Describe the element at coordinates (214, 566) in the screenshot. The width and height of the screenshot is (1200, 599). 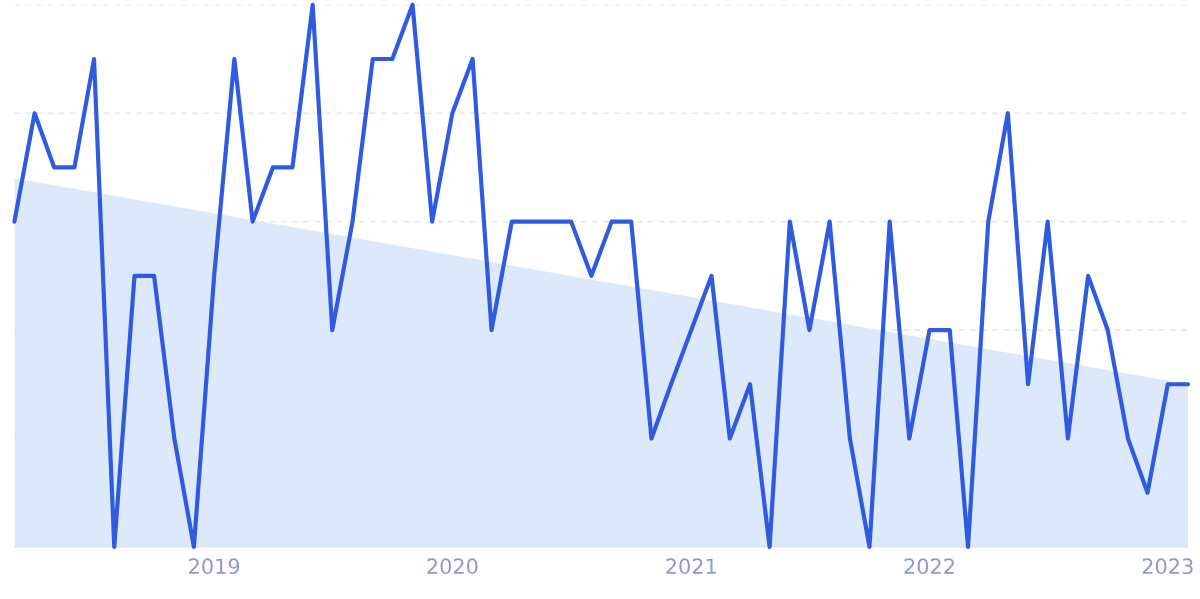
I see `x-tick-label: 2019` at that location.